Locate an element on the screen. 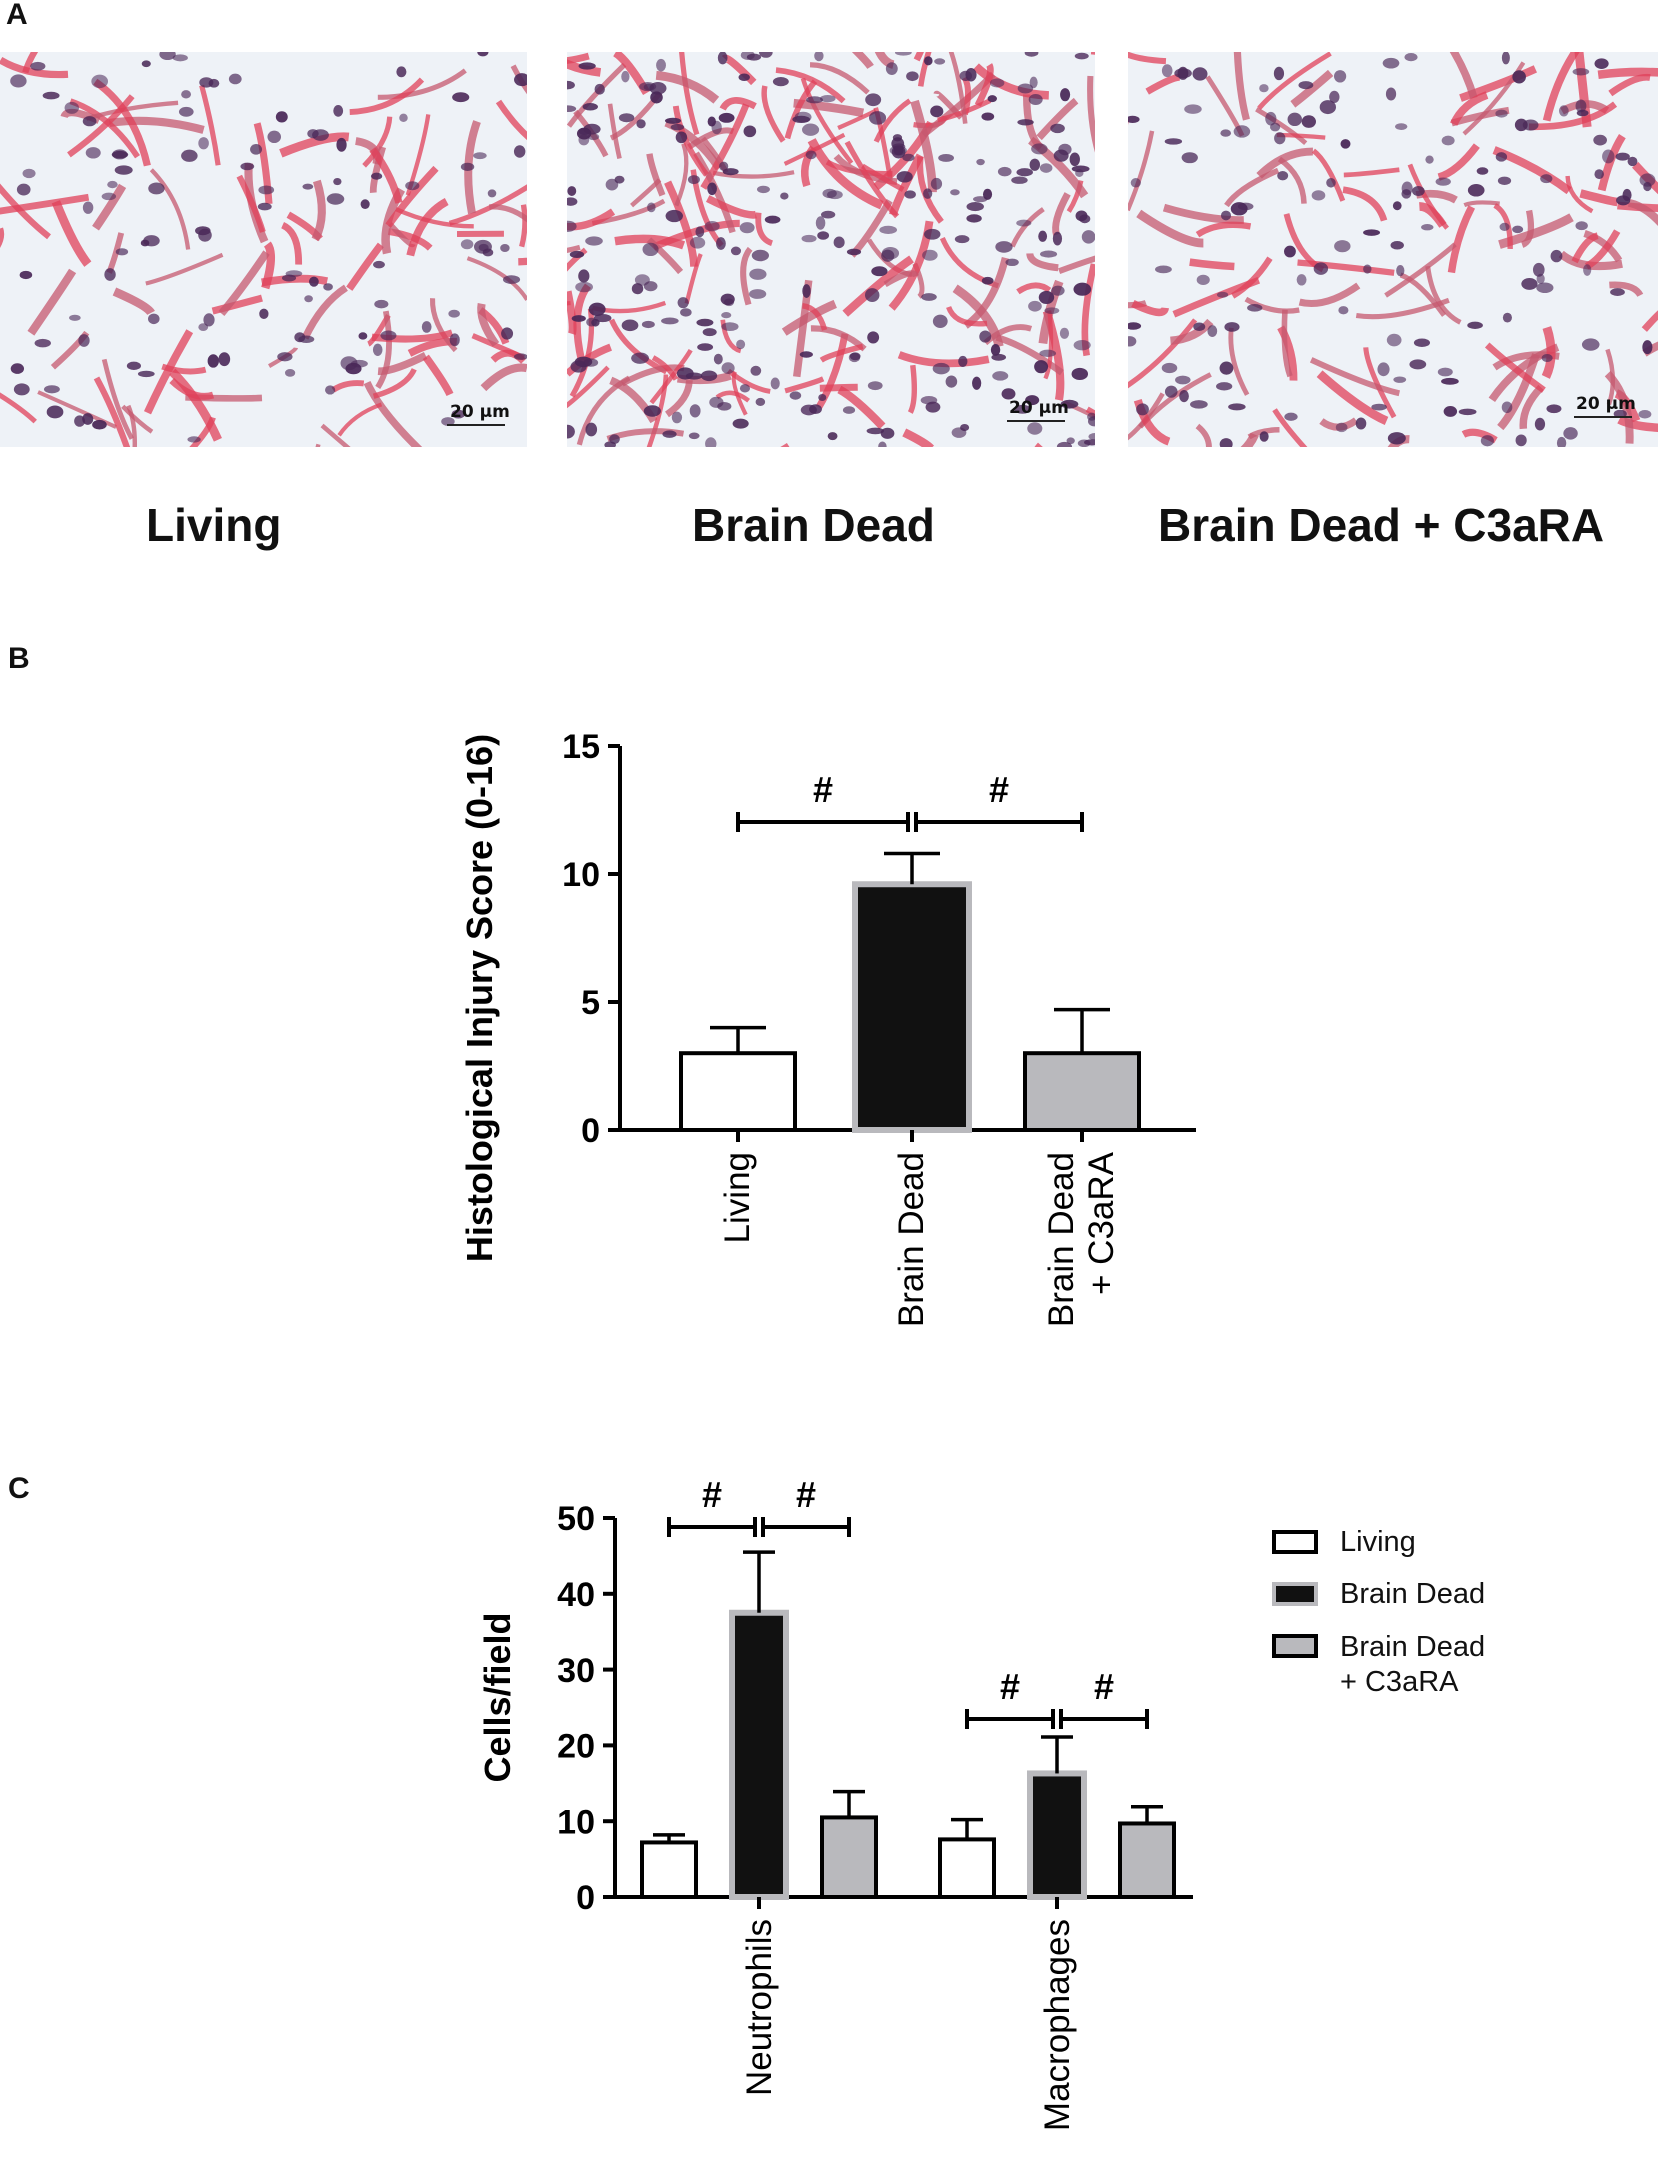 The image size is (1658, 2171). y-tick-label: 0 is located at coordinates (590, 1131).